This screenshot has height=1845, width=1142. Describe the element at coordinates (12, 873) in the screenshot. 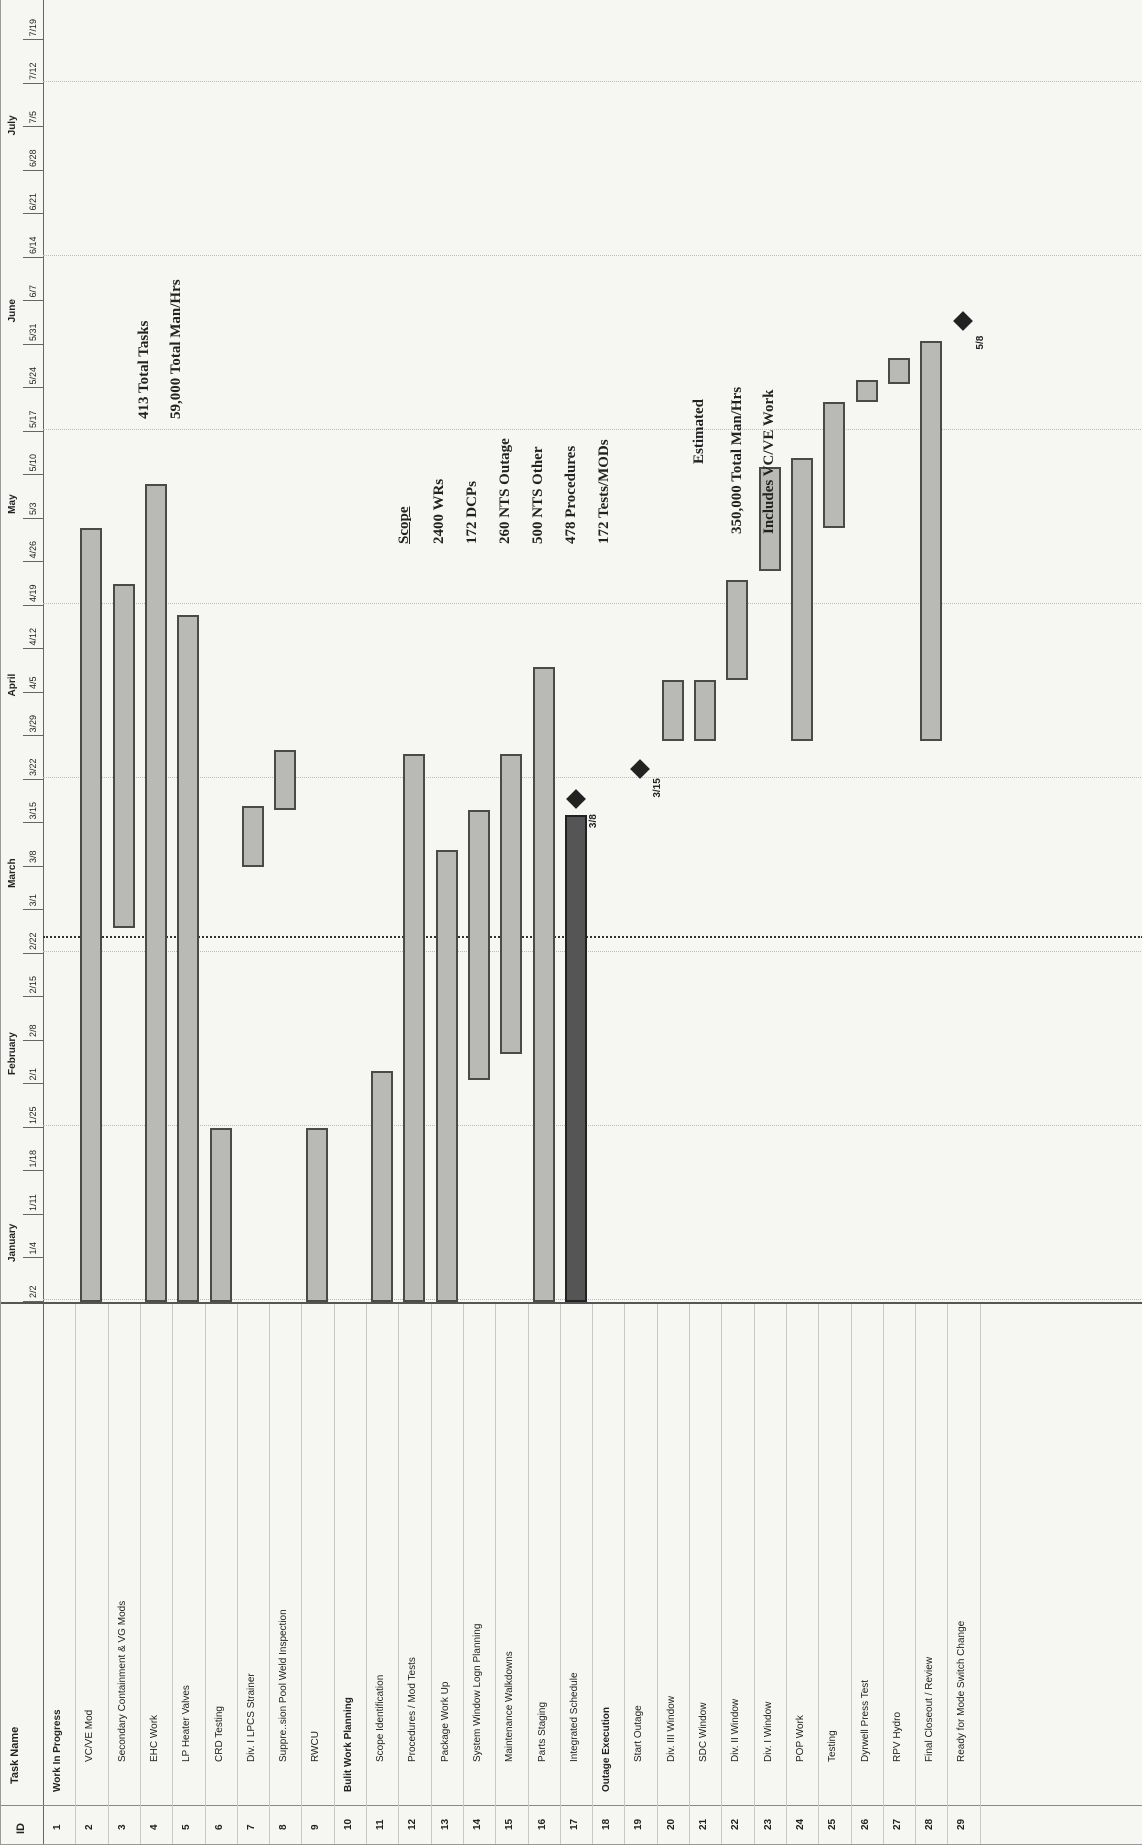

I see `month-label: March` at that location.